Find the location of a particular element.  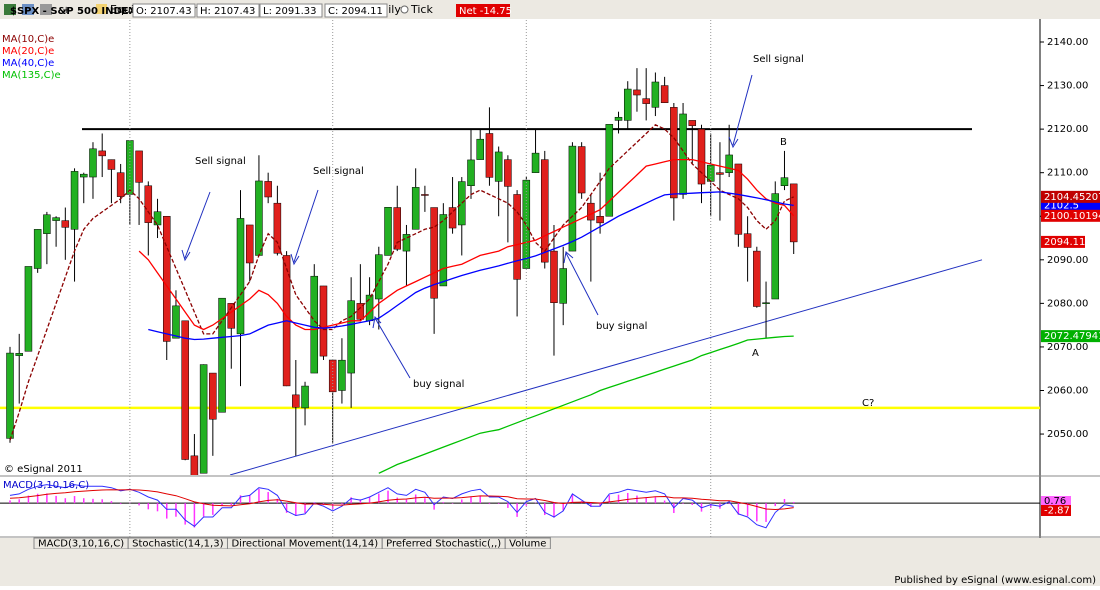

panel-tab: MACD(3,10,16,C) is located at coordinates (81, 544).